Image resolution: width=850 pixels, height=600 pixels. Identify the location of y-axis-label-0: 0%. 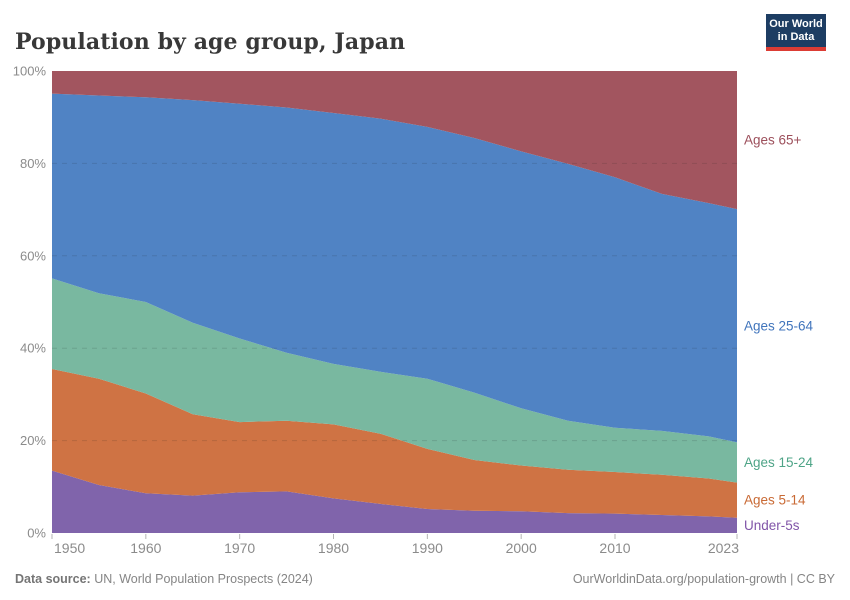
(36, 533).